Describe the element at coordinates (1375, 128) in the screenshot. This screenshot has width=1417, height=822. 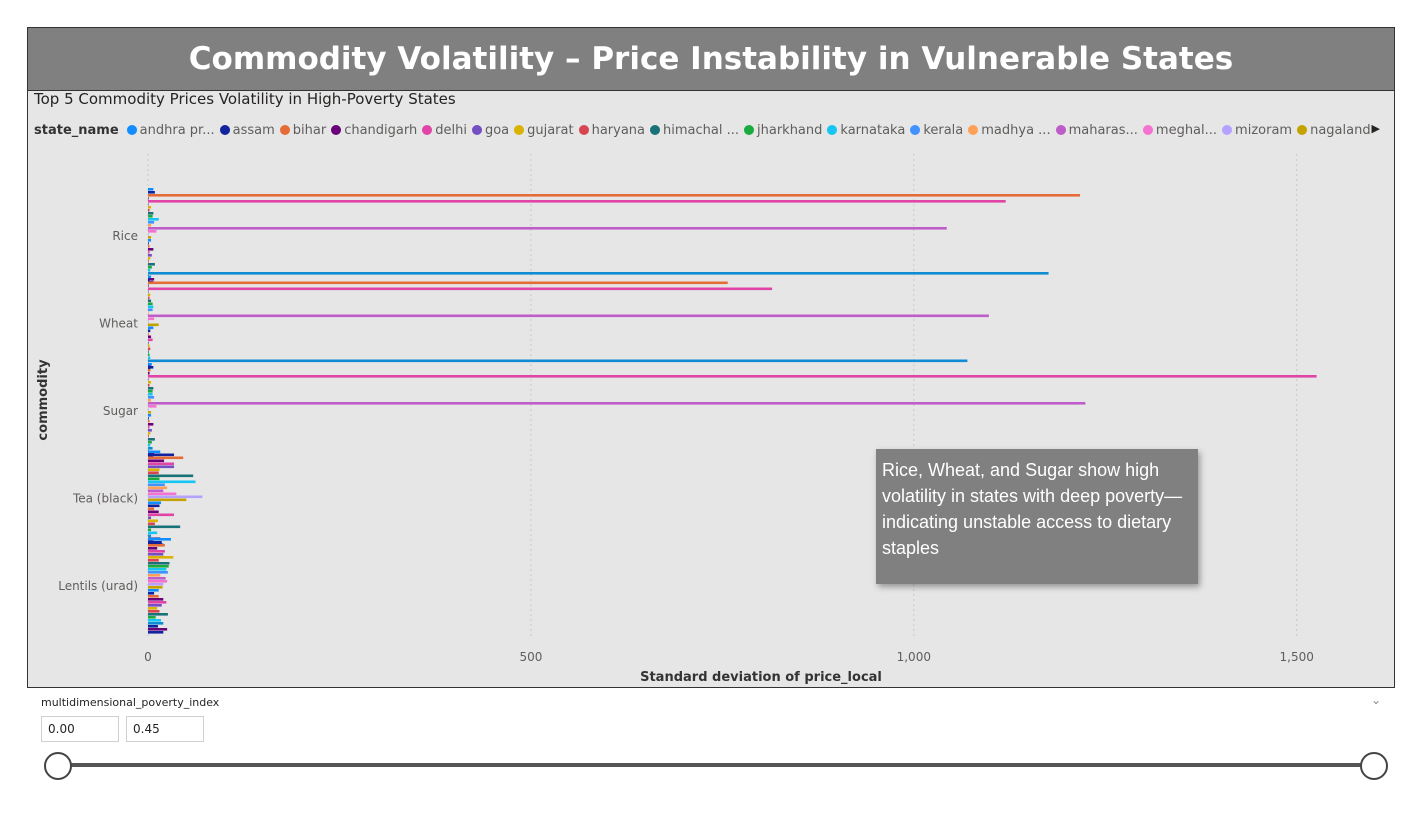
I see `chevron-right-icon: ▶` at that location.